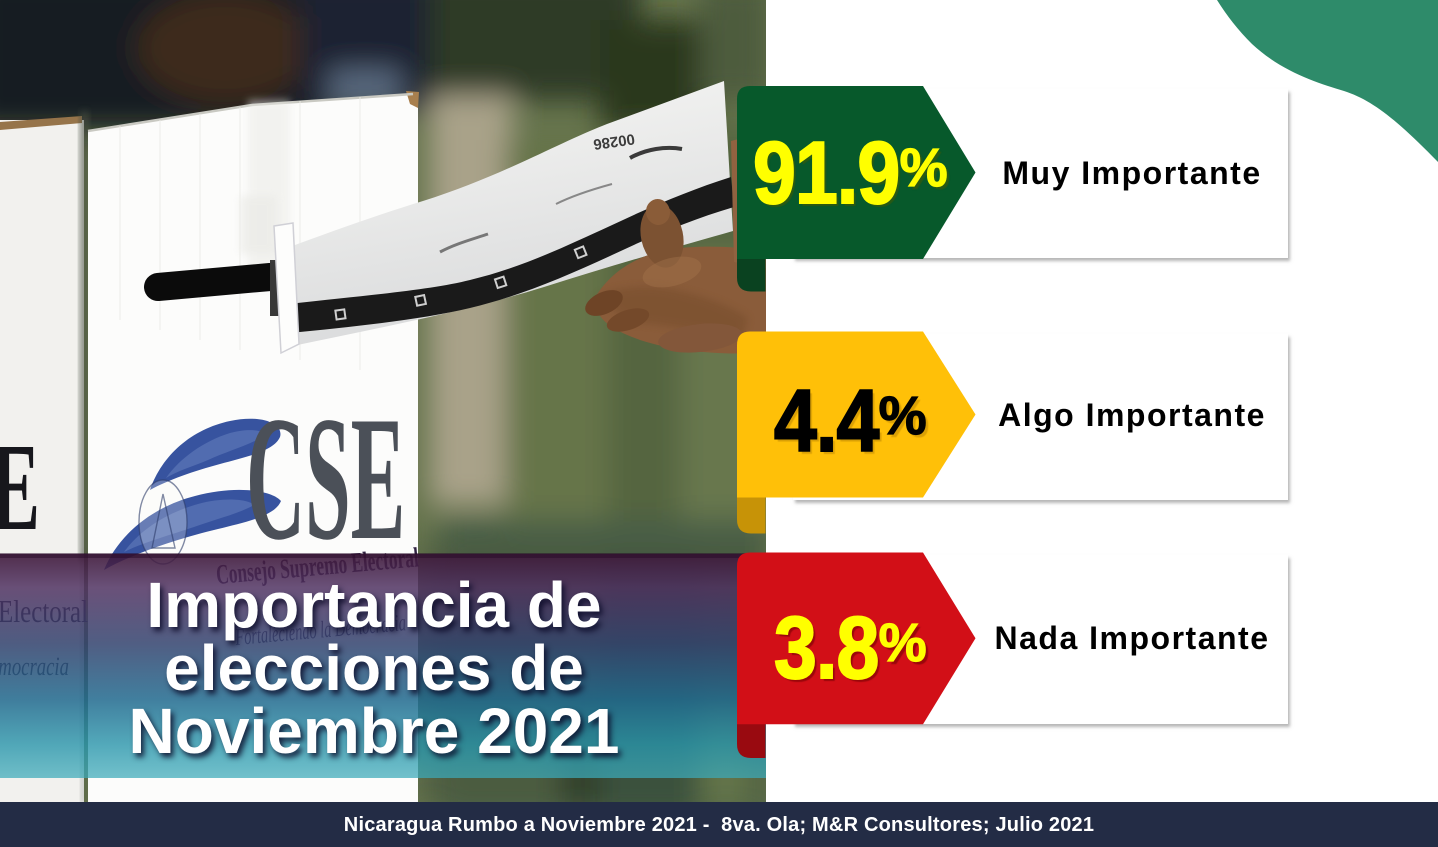 The image size is (1438, 847). I want to click on svg-text: 00286, so click(614, 141).